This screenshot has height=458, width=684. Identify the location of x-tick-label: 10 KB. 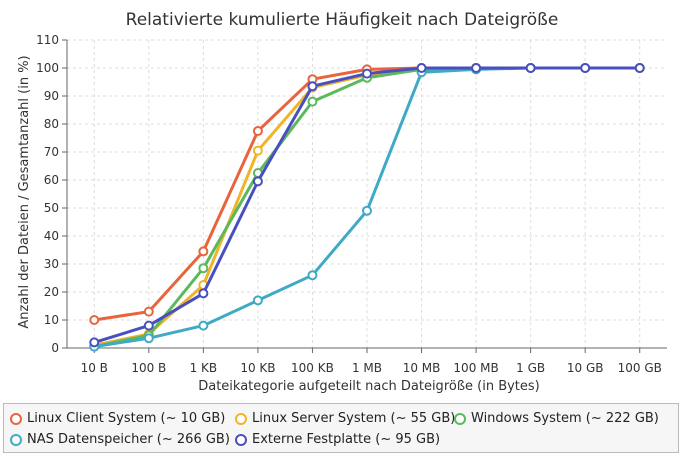
(257, 368).